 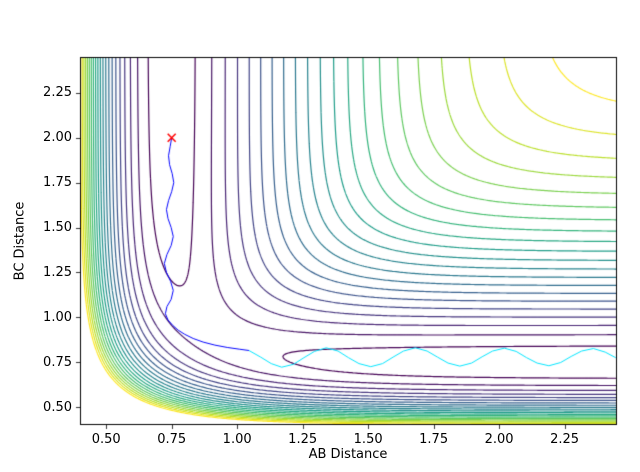 What do you see at coordinates (57, 138) in the screenshot?
I see `y-tick-label: 2.00` at bounding box center [57, 138].